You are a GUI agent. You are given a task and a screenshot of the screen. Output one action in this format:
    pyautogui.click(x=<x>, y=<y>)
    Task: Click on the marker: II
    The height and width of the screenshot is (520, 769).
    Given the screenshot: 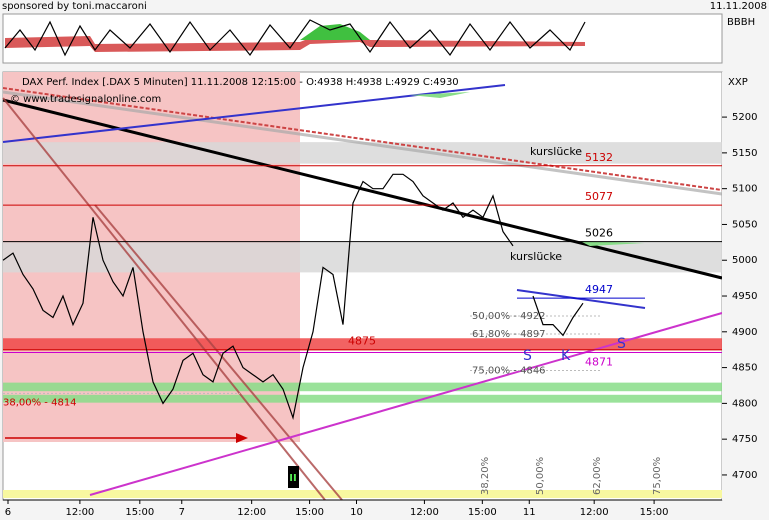 What is the action you would take?
    pyautogui.click(x=292, y=478)
    